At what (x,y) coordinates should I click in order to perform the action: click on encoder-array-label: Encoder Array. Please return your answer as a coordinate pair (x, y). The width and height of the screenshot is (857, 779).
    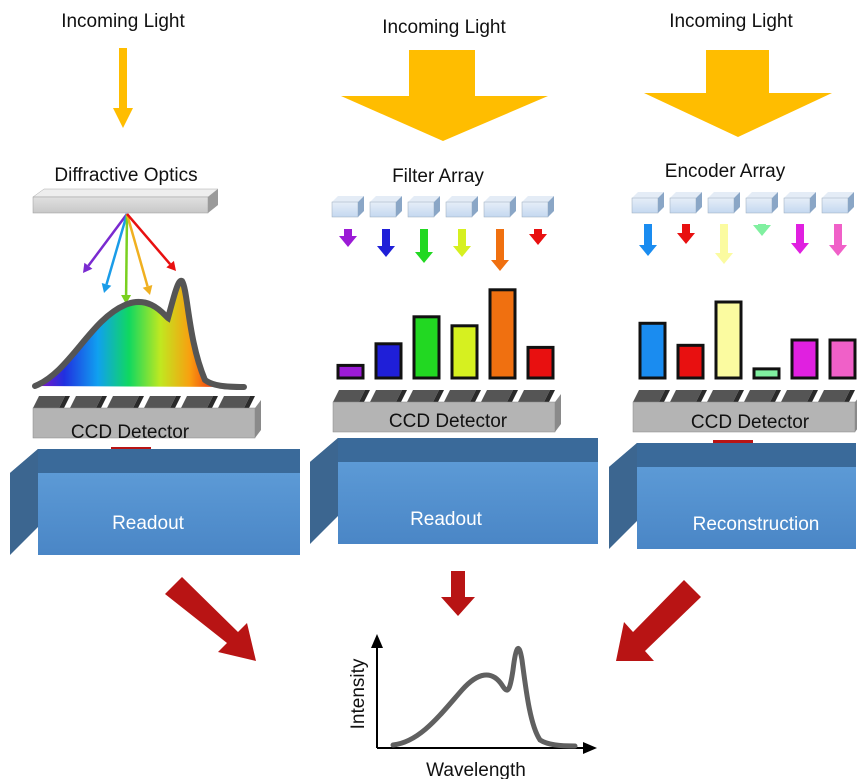
    Looking at the image, I should click on (725, 171).